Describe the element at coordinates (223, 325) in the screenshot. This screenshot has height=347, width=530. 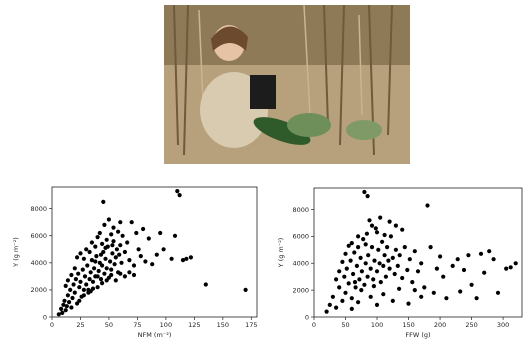
I see `nfm-x-tick-label: 150` at that location.